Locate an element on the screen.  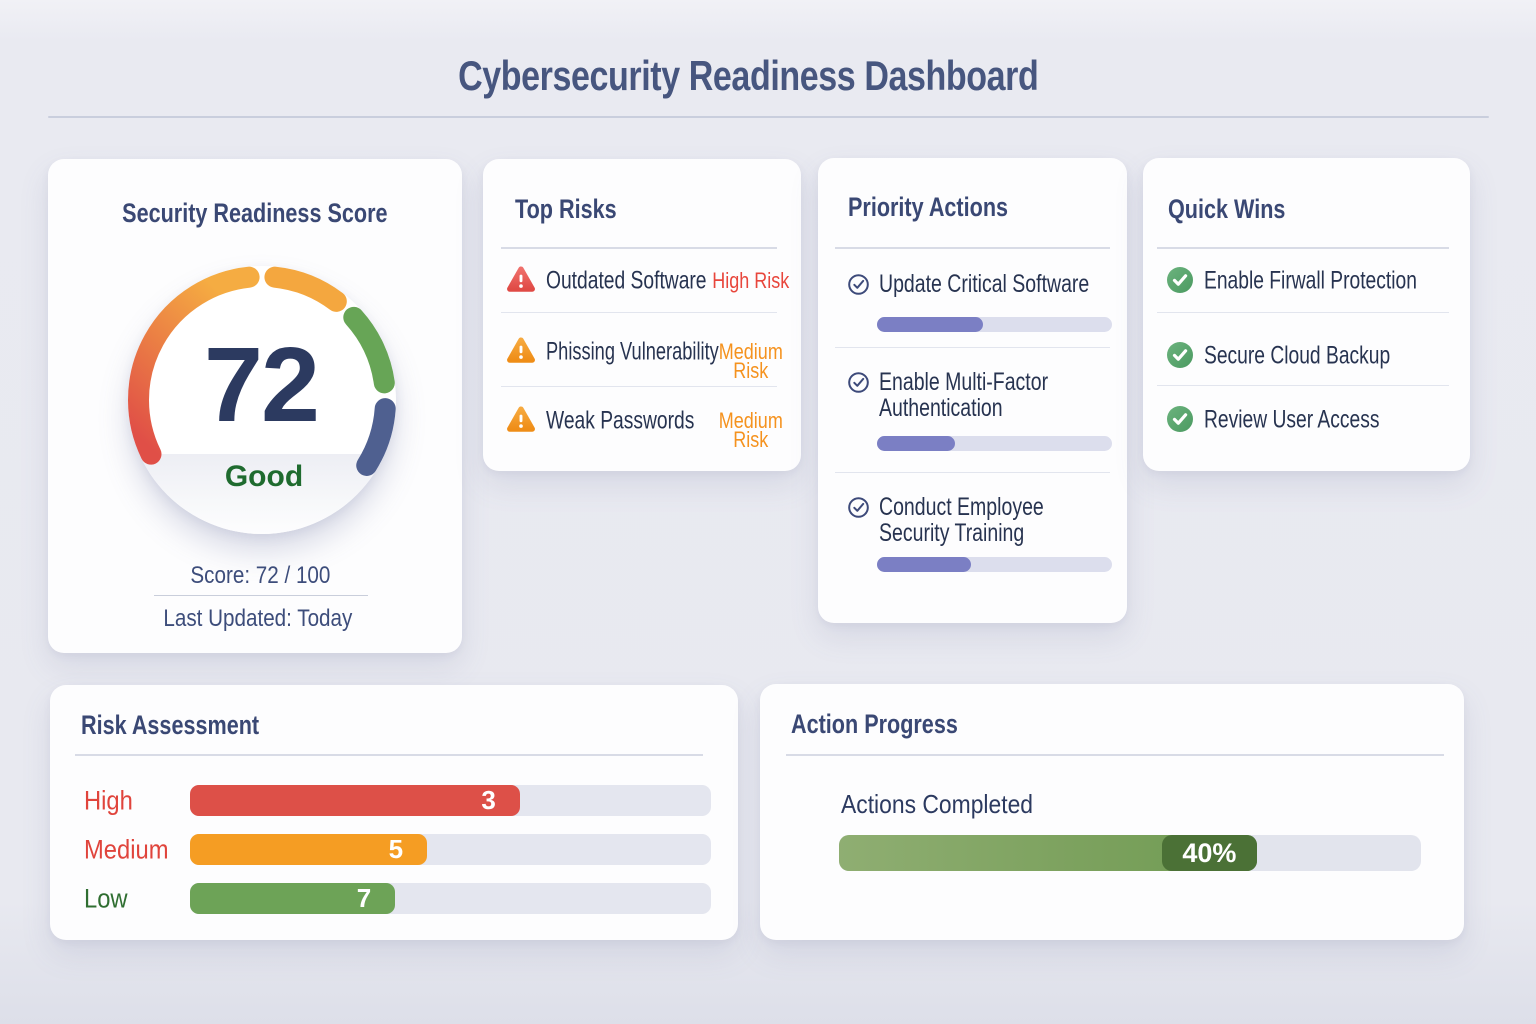
risk-row-label: Low is located at coordinates (106, 898).